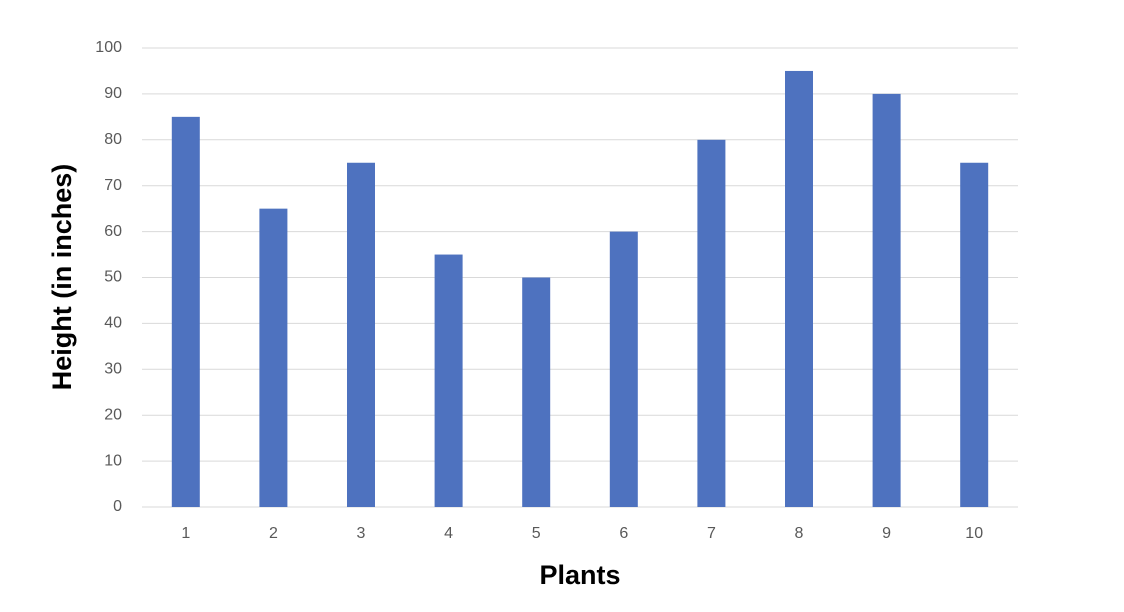 This screenshot has height=612, width=1124. What do you see at coordinates (361, 533) in the screenshot?
I see `x-tick-label: 3` at bounding box center [361, 533].